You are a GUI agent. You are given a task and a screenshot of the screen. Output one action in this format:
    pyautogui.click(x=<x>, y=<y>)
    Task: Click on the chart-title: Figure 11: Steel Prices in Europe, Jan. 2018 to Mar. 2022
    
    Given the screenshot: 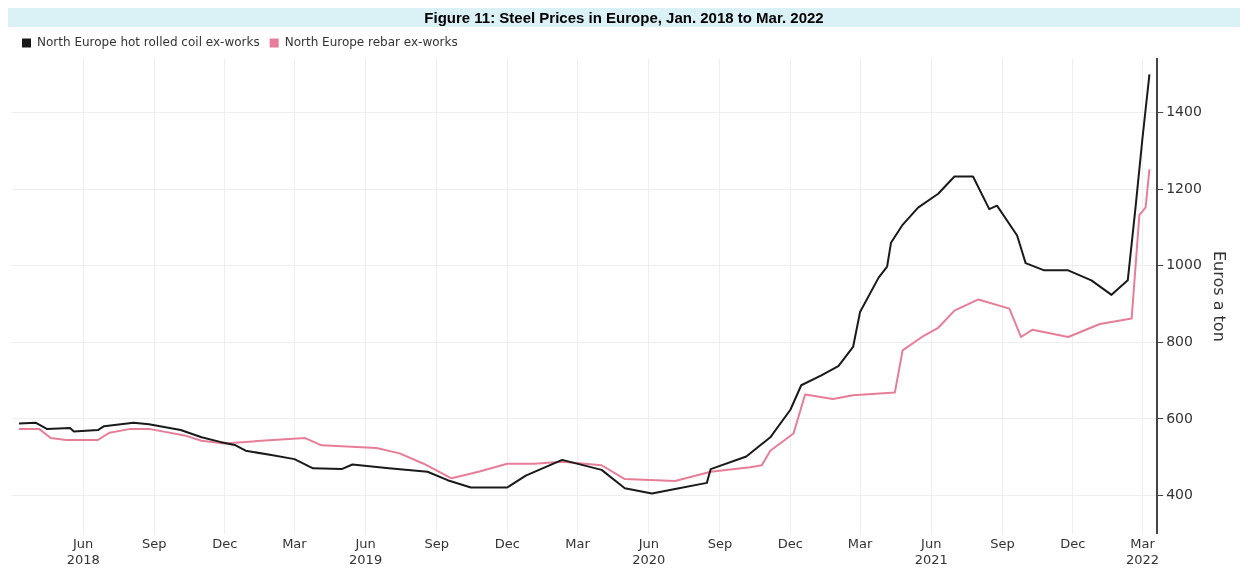 What is the action you would take?
    pyautogui.click(x=624, y=17)
    